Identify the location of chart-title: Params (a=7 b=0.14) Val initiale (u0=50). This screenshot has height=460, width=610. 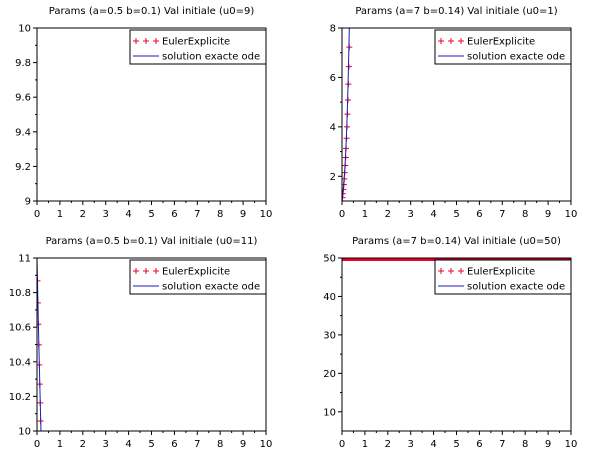
(456, 241).